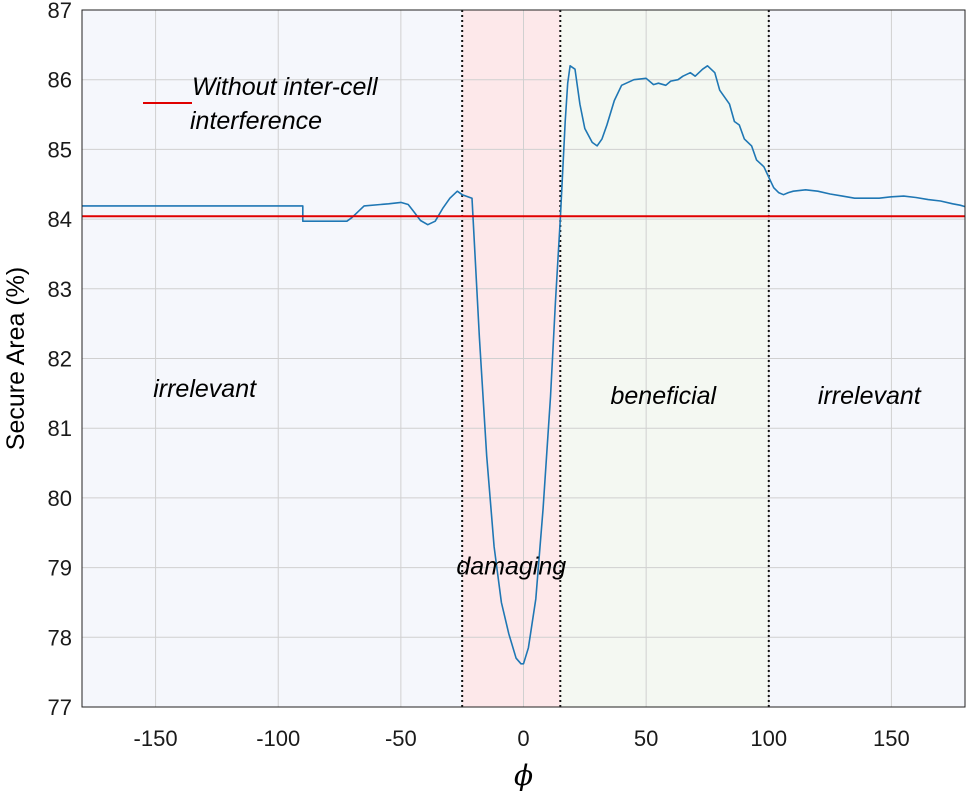 This screenshot has height=793, width=969. I want to click on legend: Without inter-cell interference, so click(261, 104).